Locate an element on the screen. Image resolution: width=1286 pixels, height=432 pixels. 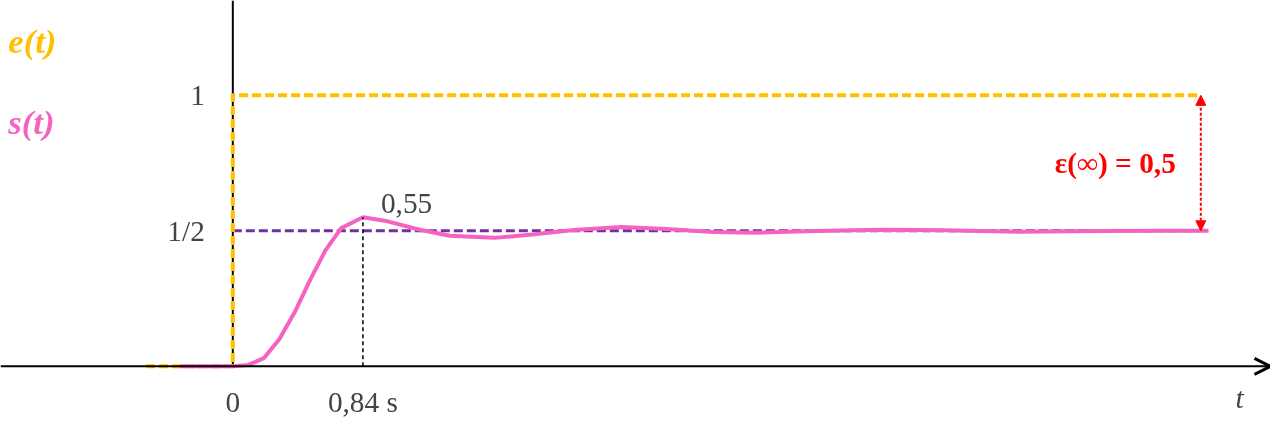
x-tick-label: 0 is located at coordinates (233, 402).